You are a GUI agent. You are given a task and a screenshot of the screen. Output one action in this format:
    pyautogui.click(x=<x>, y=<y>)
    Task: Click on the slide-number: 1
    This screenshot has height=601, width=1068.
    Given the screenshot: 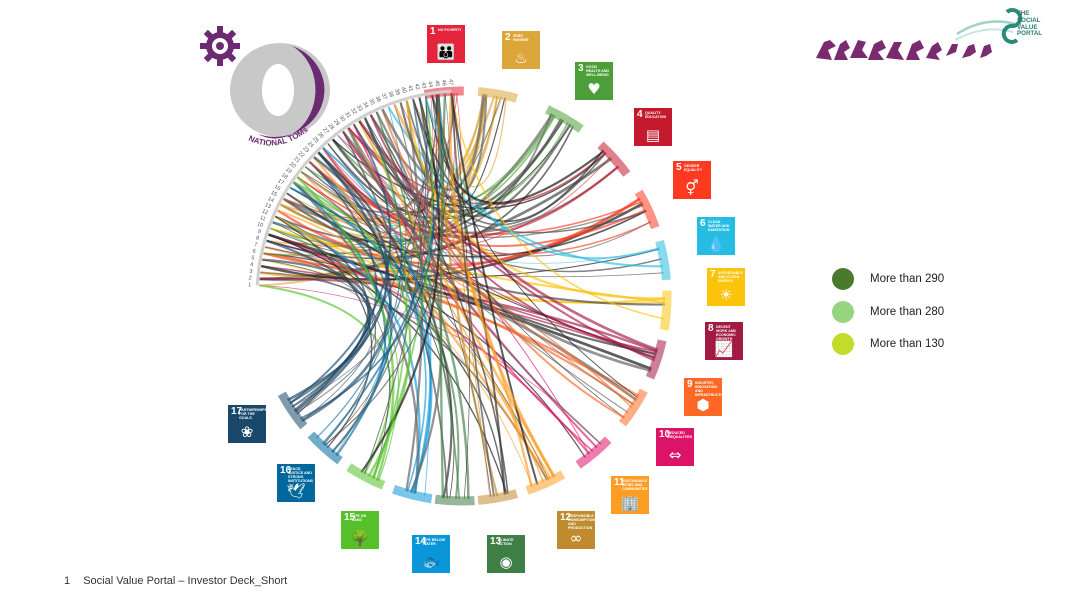 What is the action you would take?
    pyautogui.click(x=67, y=581)
    